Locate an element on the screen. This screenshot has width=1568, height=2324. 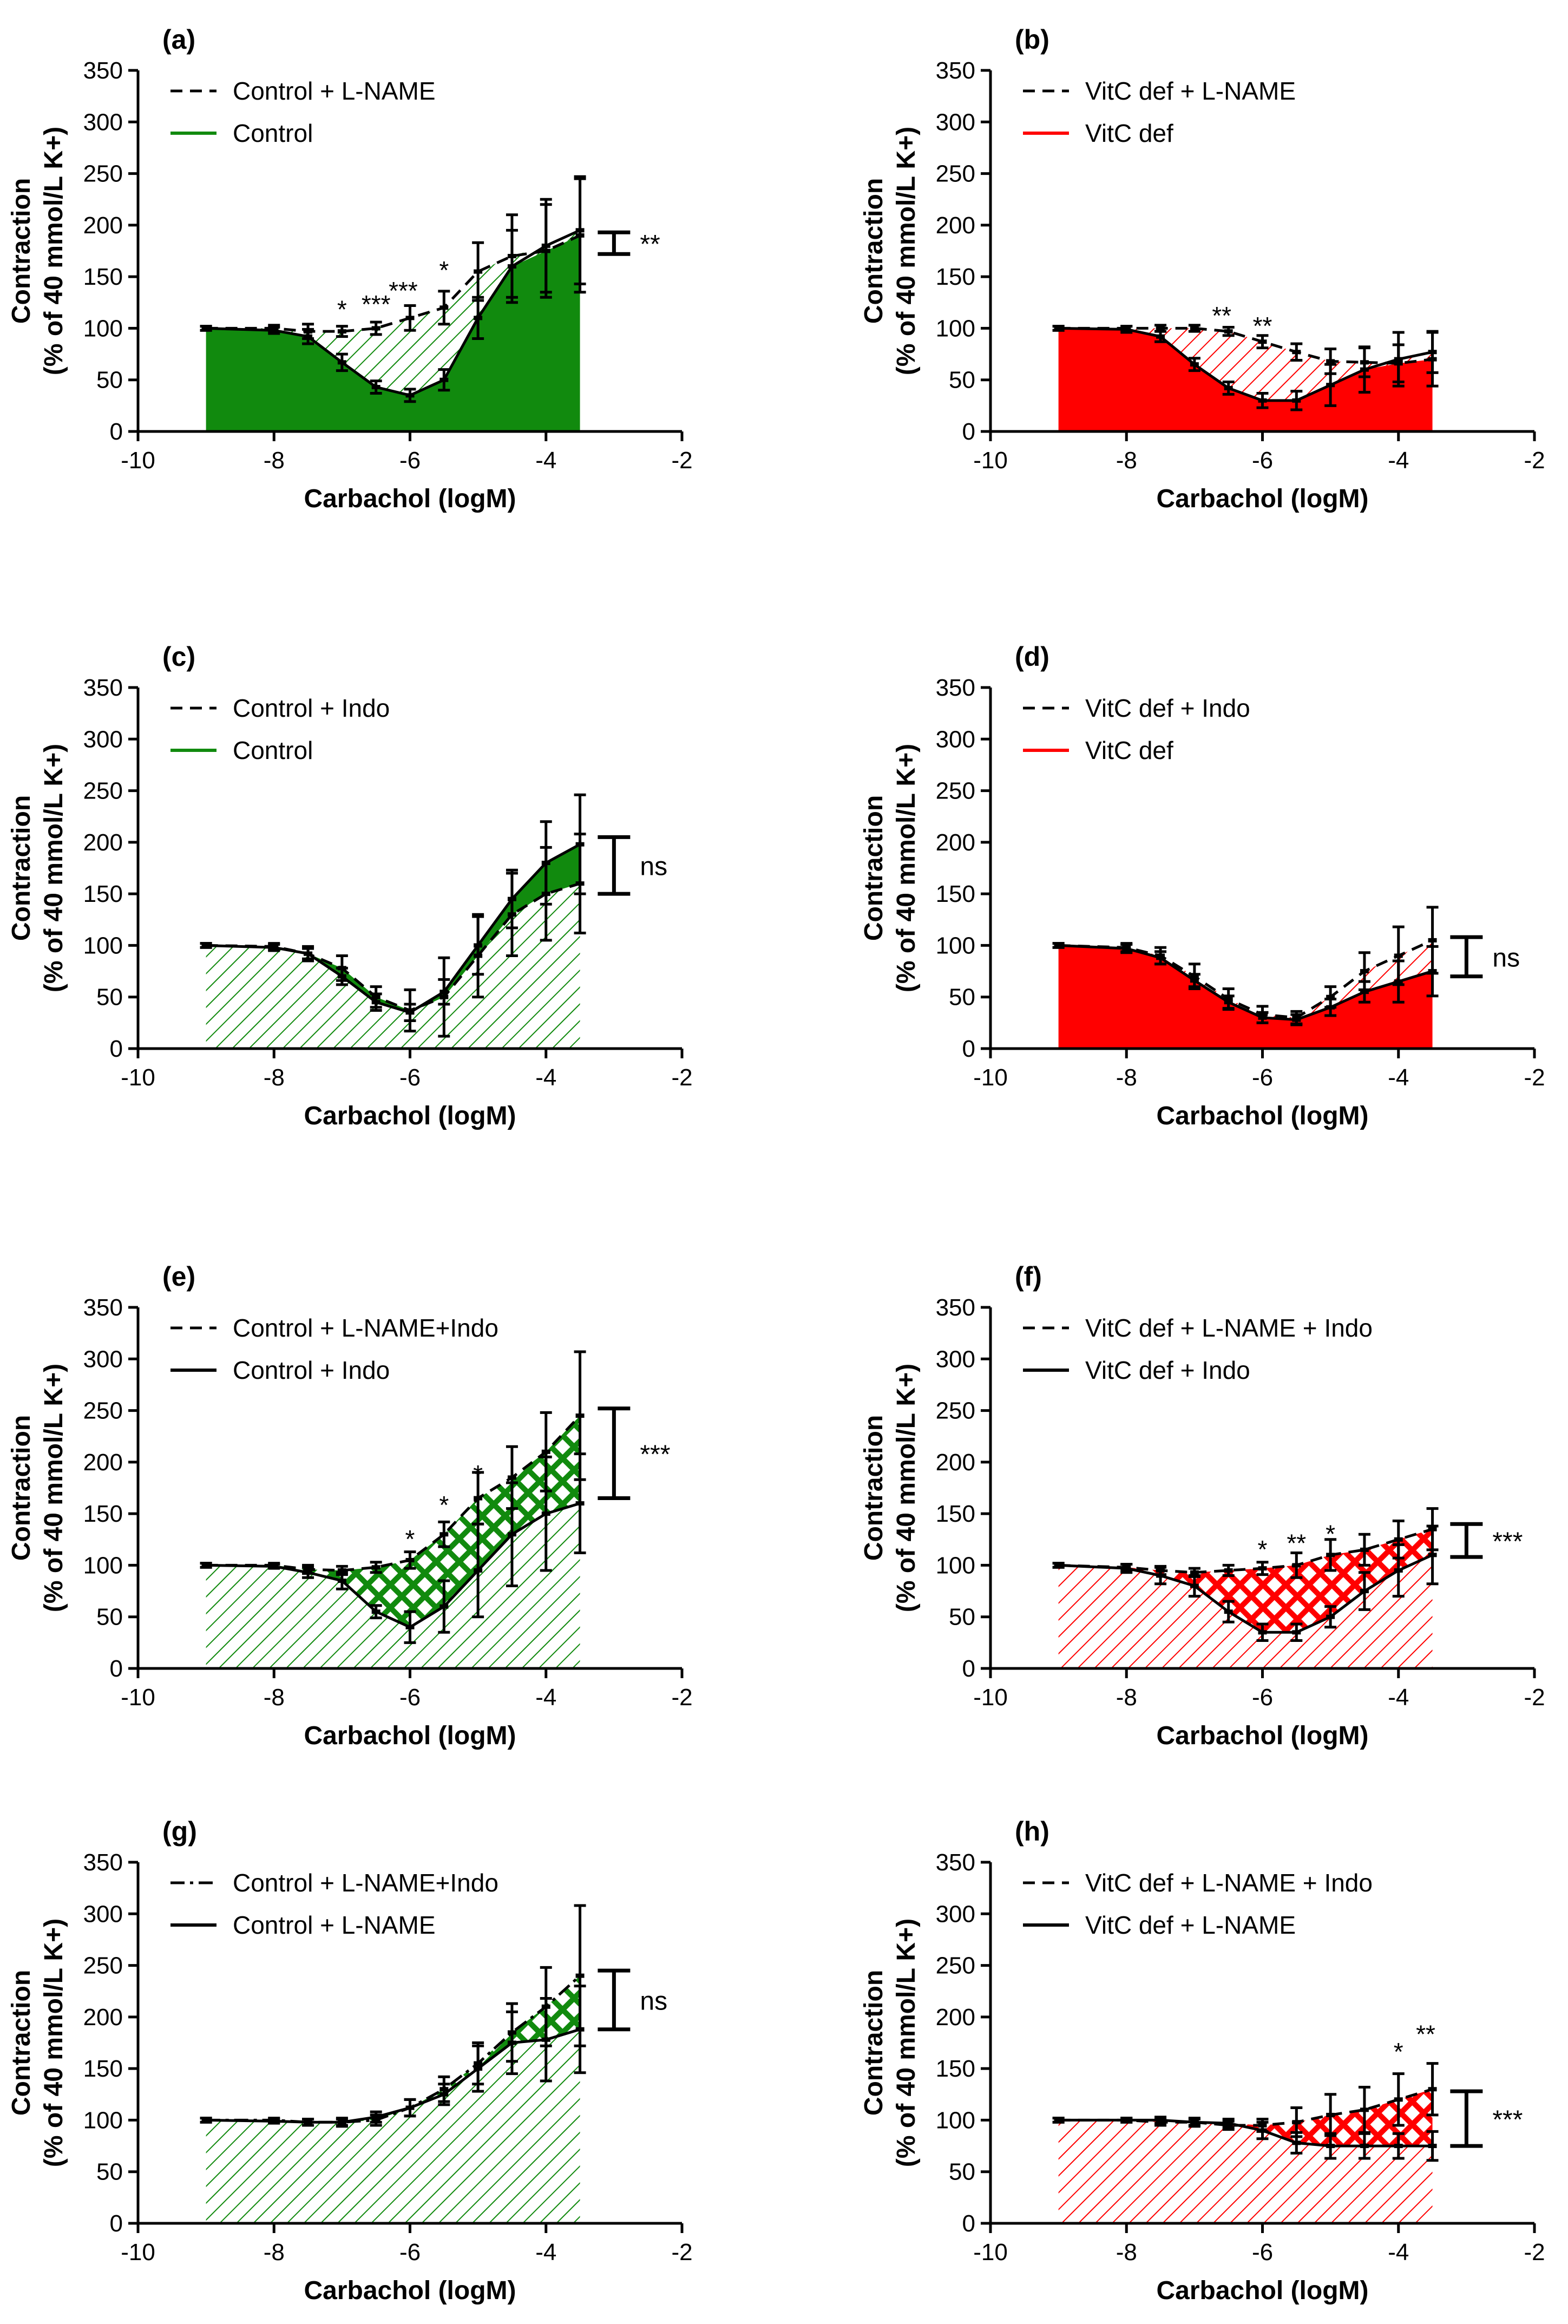
legend-label: Control is located at coordinates (273, 750).